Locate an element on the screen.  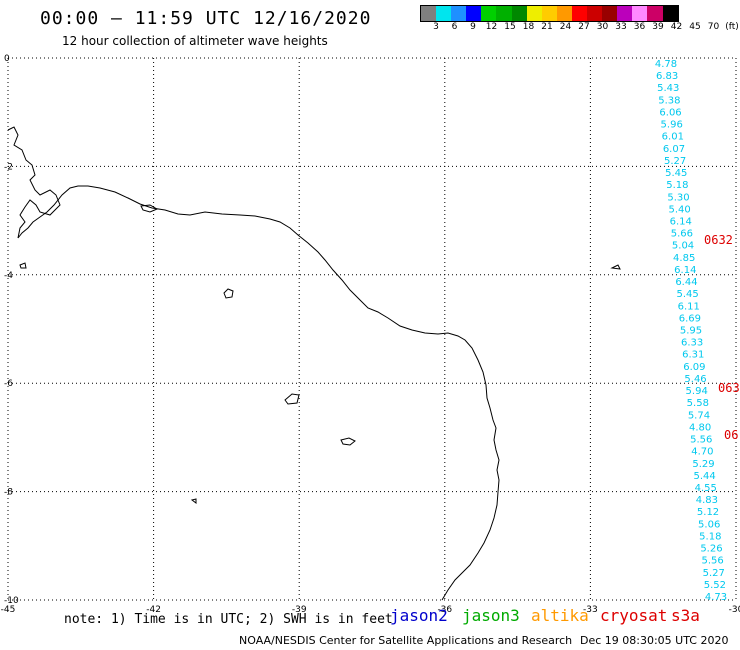
color-legend-labels: 3 6 9 12 15 18 21 24 27 30 33 36 39 42 45 70 (ft) is located at coordinates (580, 29).